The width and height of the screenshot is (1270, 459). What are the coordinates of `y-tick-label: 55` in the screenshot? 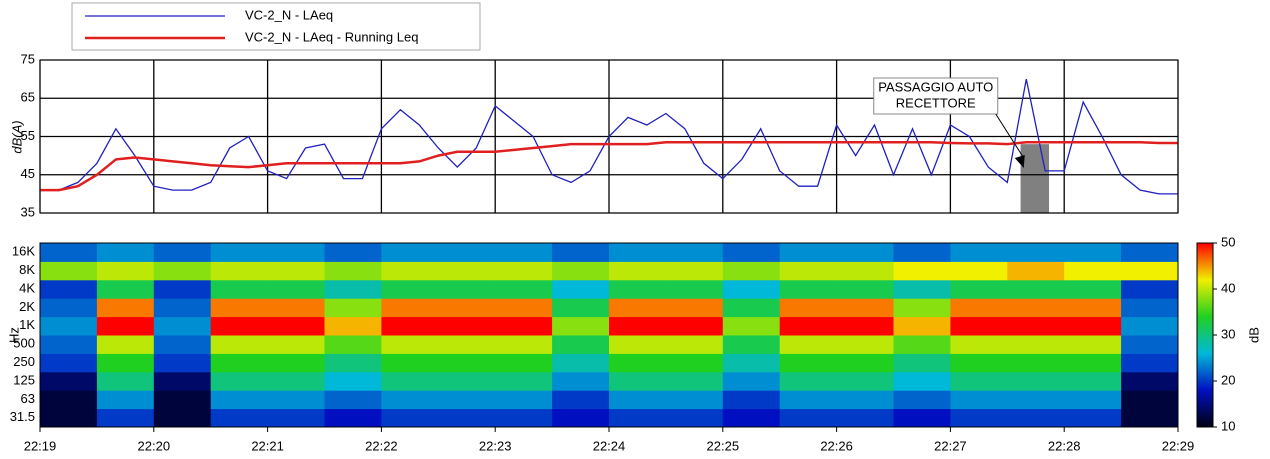 It's located at (28, 135).